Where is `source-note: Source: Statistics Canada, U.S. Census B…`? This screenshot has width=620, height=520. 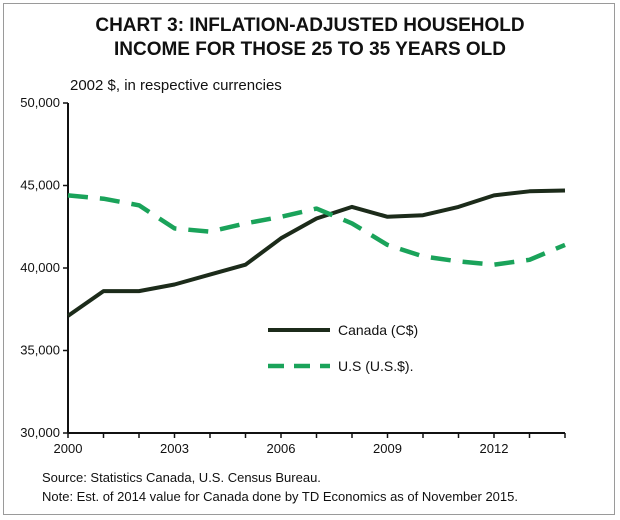
source-note: Source: Statistics Canada, U.S. Census B… is located at coordinates (181, 477).